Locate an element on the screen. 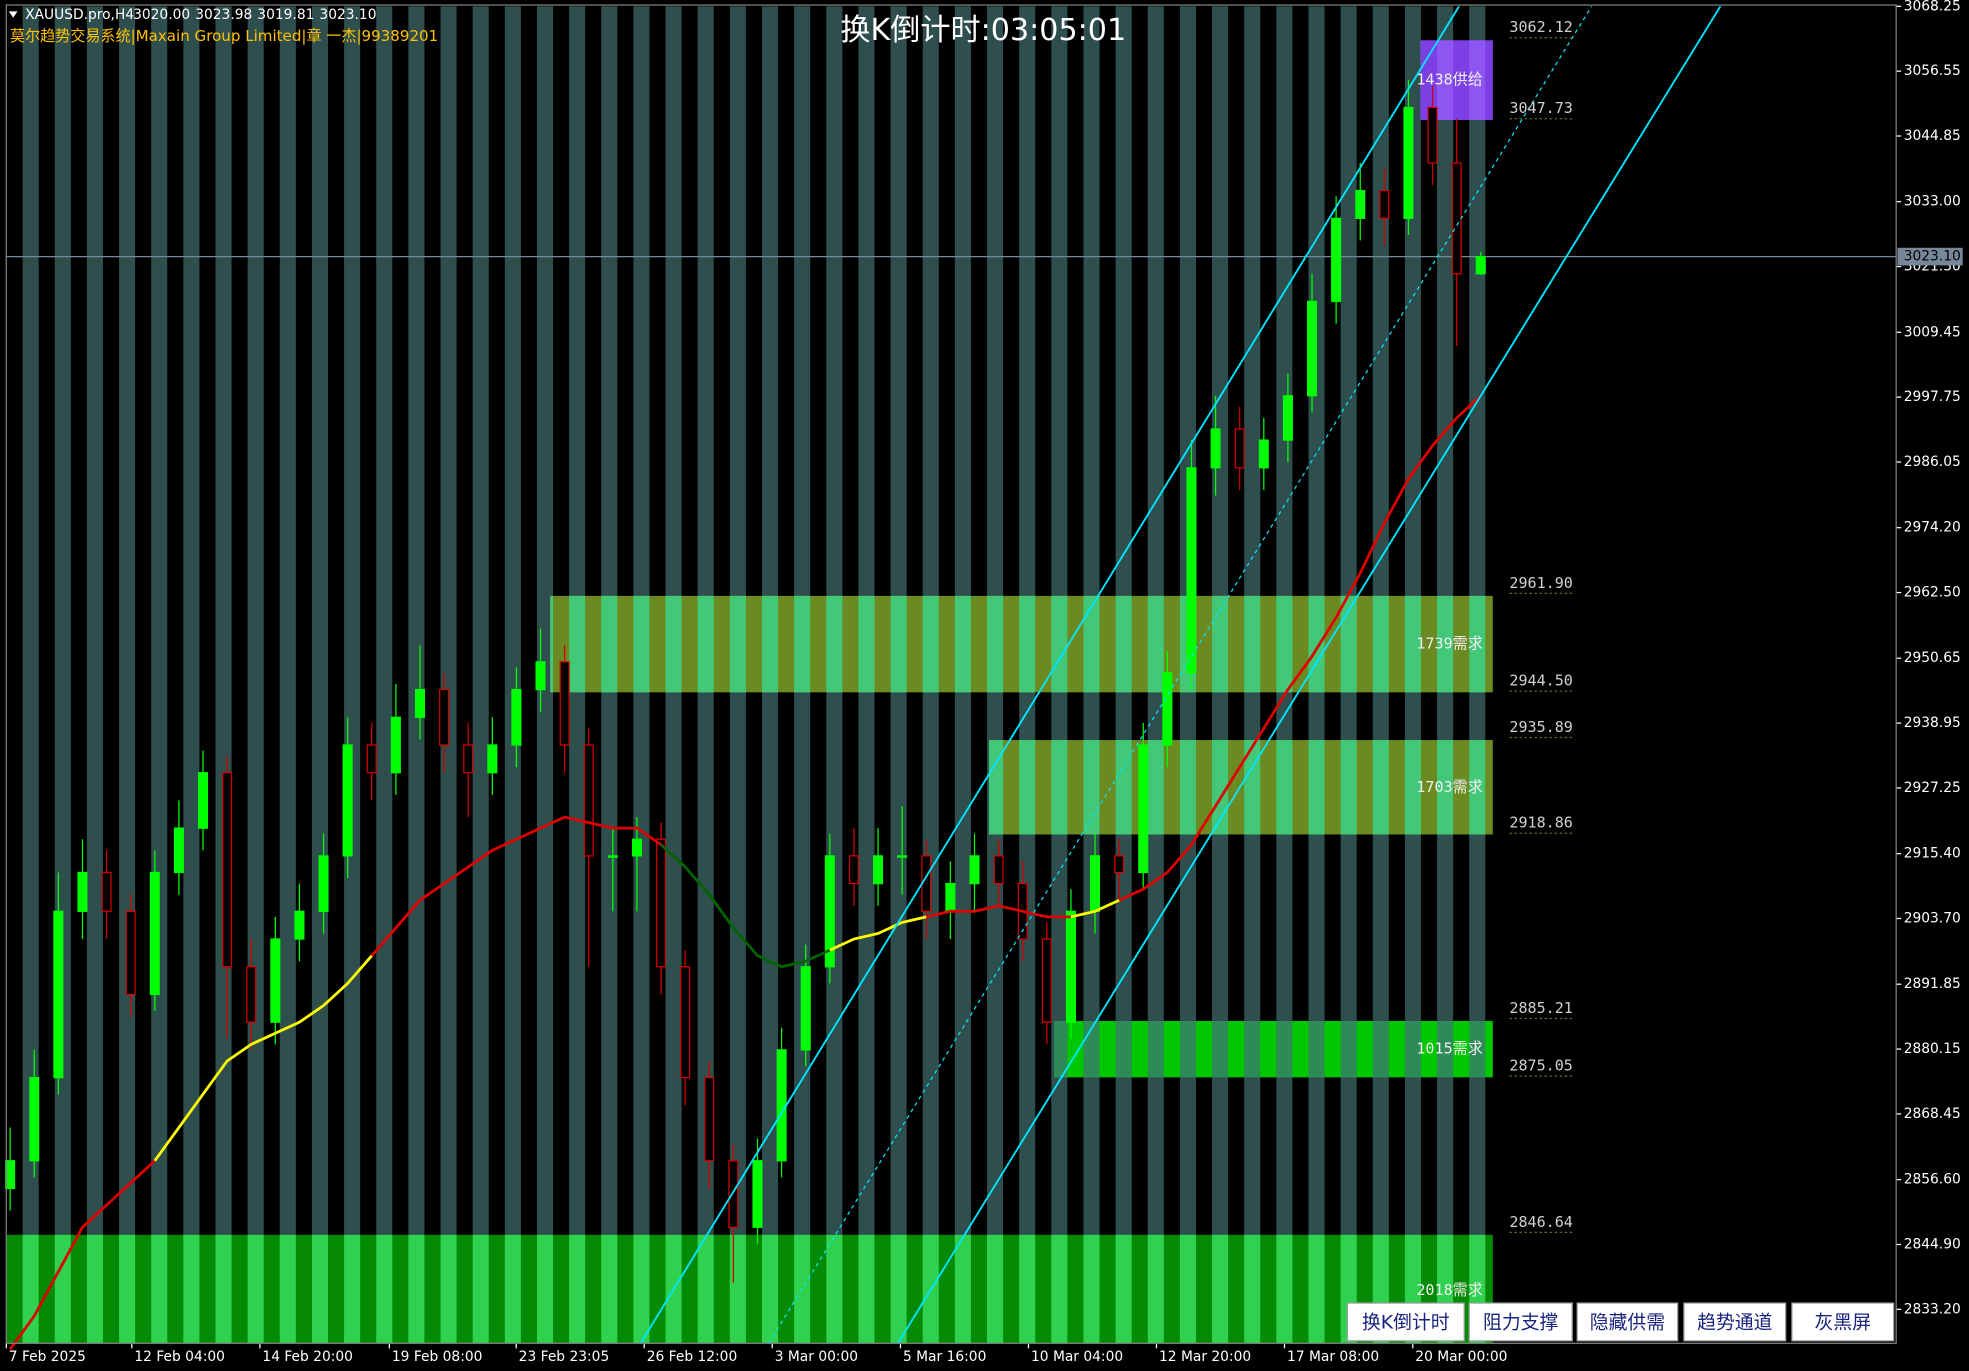  y-tick-label: 2927.25 is located at coordinates (1932, 788).